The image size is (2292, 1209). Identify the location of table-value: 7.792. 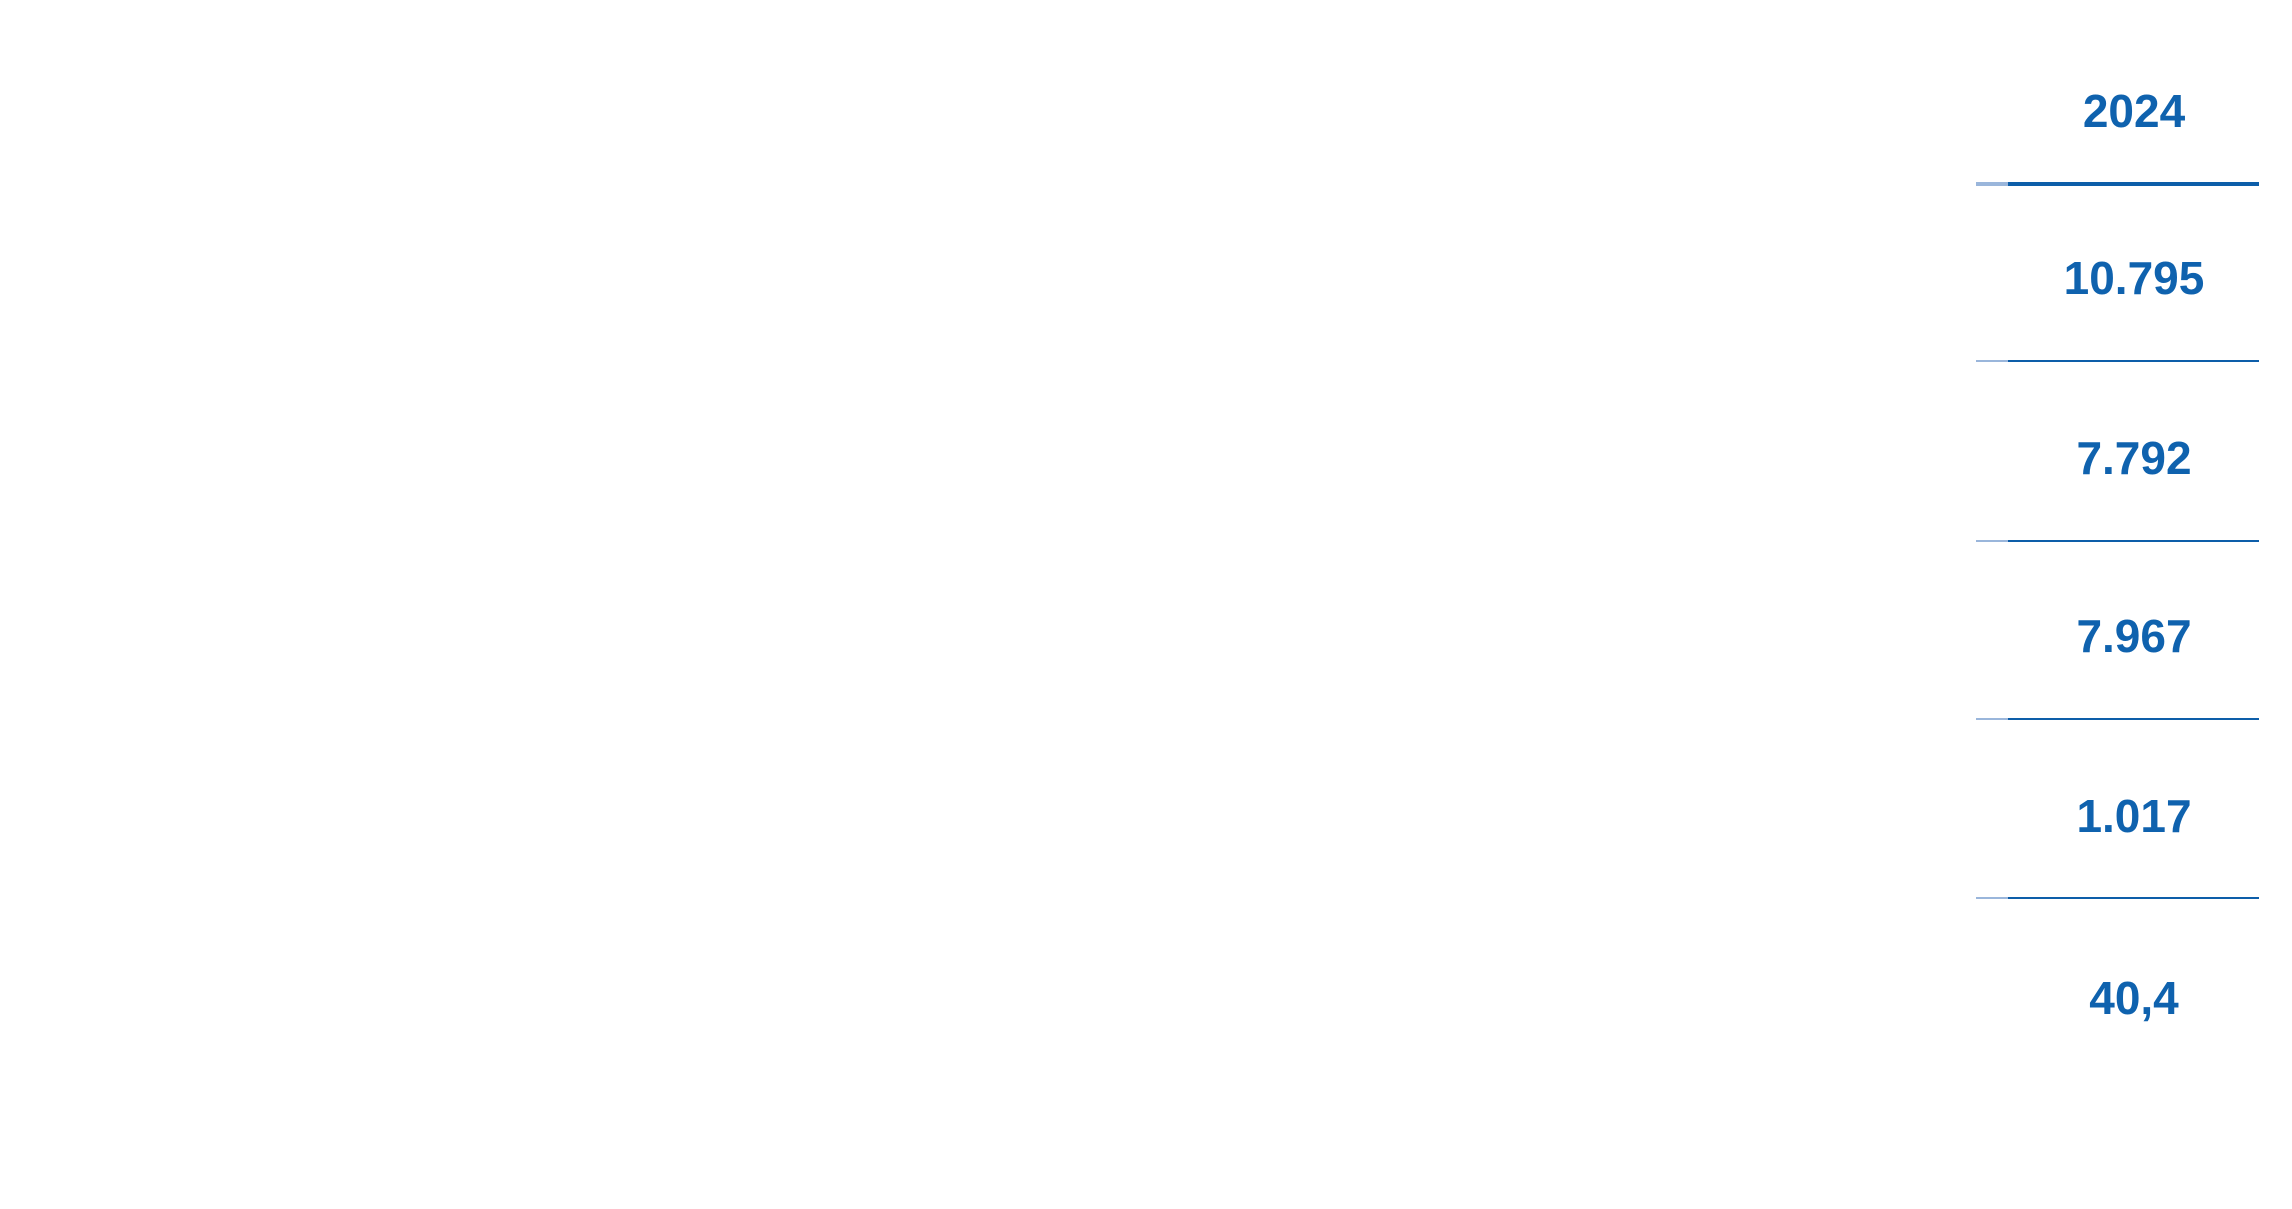
(2134, 458).